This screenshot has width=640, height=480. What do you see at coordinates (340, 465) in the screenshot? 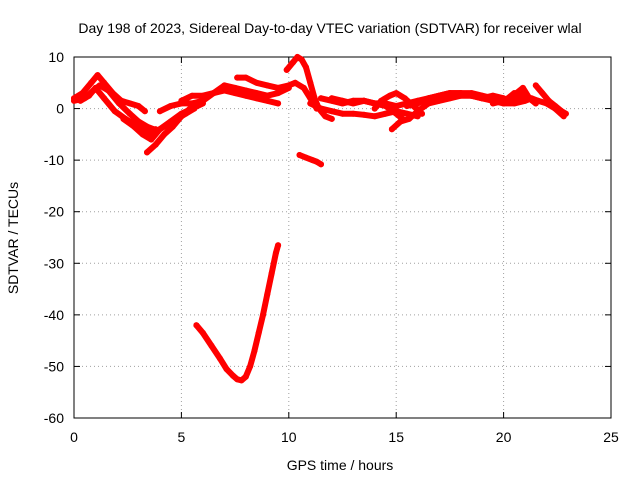
I see `x-axis-label: GPS time / hours` at bounding box center [340, 465].